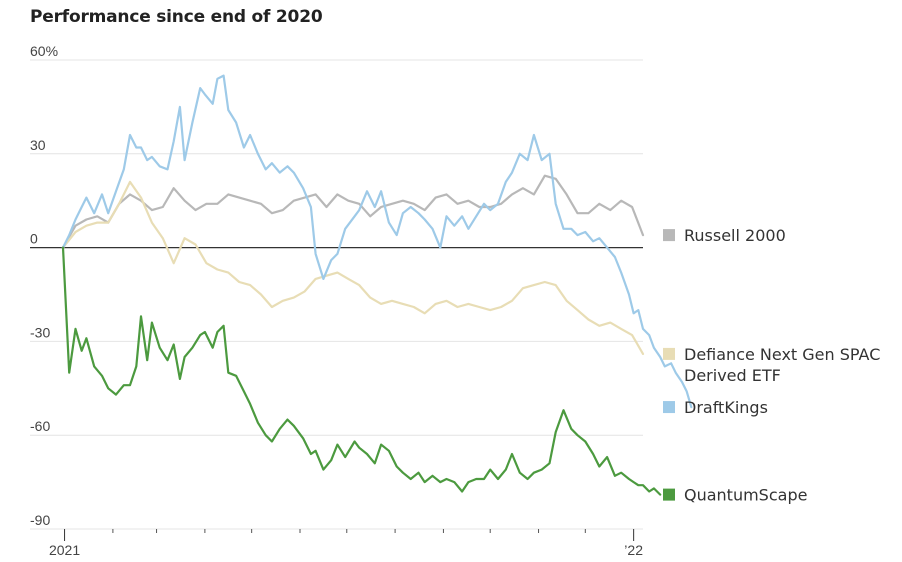  I want to click on y-tick-label: 0, so click(34, 239).